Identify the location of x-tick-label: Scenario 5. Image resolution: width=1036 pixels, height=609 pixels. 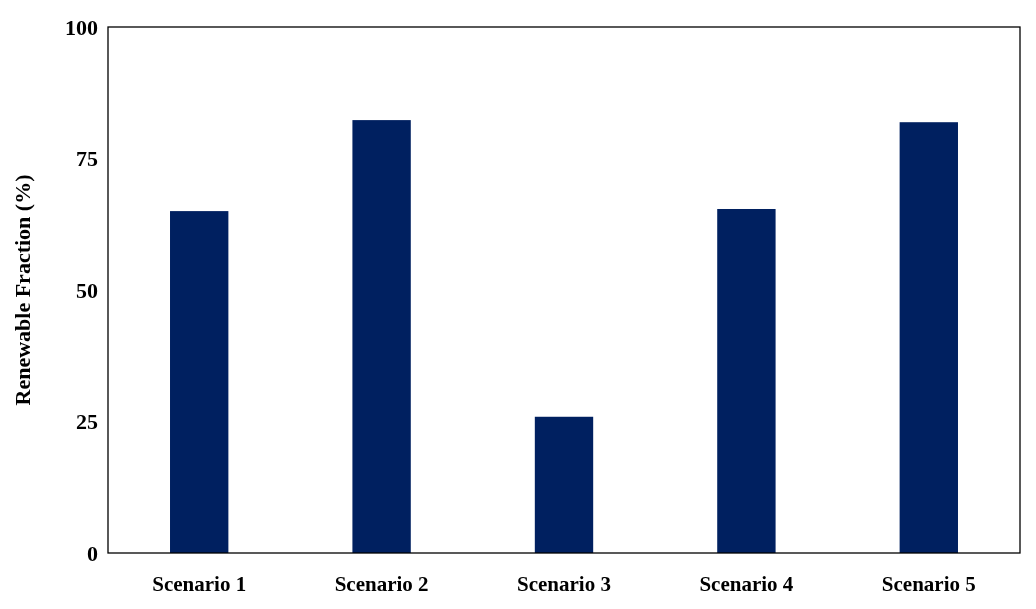
(928, 584).